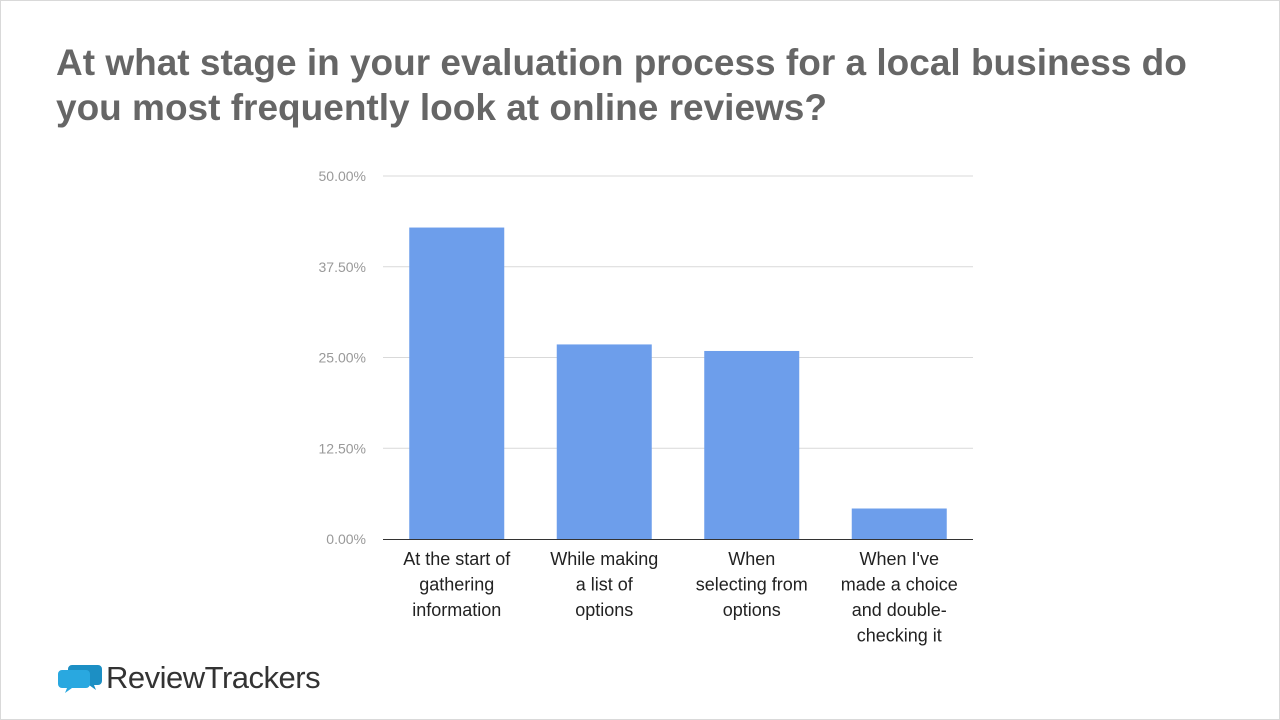 The height and width of the screenshot is (720, 1280). What do you see at coordinates (604, 584) in the screenshot?
I see `x-tick-label: While making a list of options` at bounding box center [604, 584].